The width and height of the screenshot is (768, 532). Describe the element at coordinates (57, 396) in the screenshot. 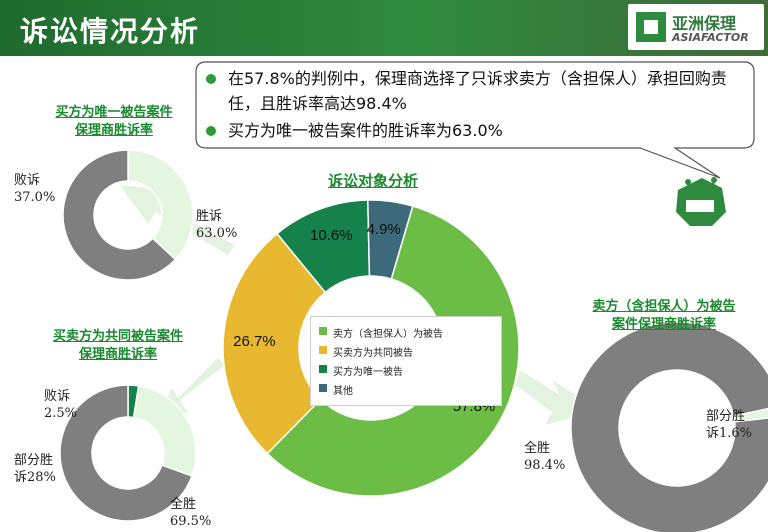

I see `bl-lose-text: 败诉` at that location.